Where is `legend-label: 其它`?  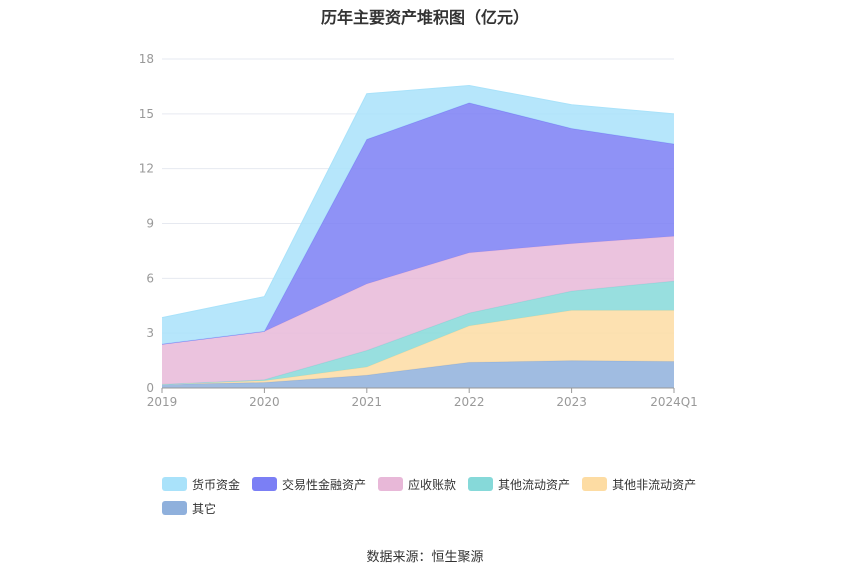
legend-label: 其它 is located at coordinates (204, 508).